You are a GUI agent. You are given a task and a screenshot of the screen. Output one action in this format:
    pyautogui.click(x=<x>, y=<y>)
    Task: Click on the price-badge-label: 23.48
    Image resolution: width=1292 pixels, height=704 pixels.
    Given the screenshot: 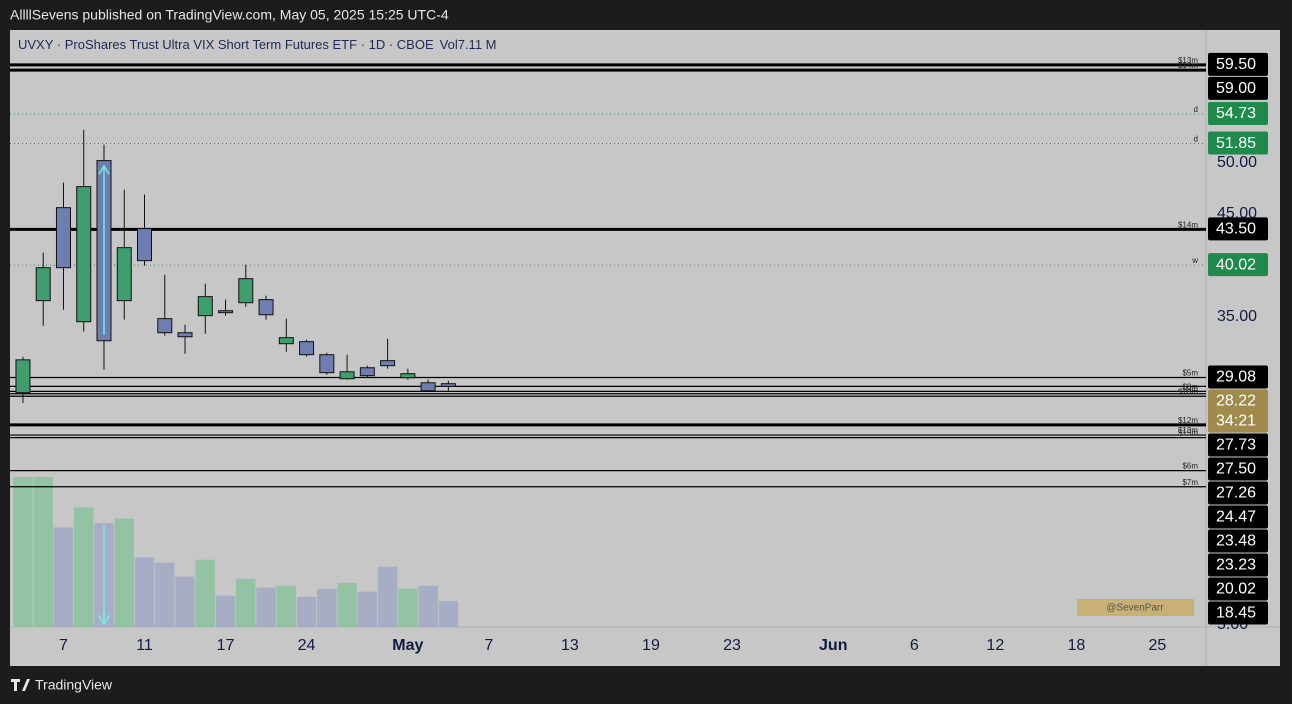 What is the action you would take?
    pyautogui.click(x=1236, y=541)
    